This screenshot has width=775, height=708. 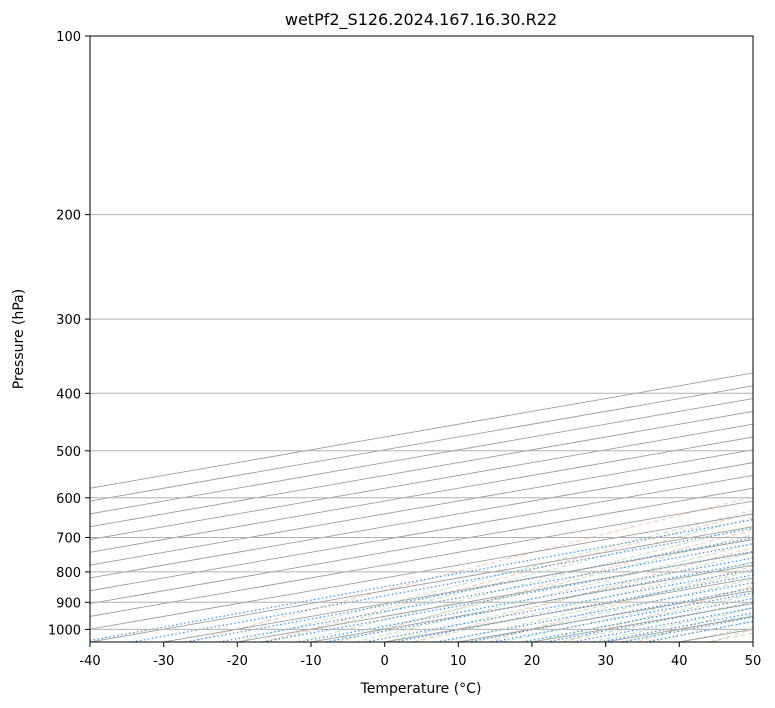 I want to click on x-tick-label: -30, so click(x=163, y=661).